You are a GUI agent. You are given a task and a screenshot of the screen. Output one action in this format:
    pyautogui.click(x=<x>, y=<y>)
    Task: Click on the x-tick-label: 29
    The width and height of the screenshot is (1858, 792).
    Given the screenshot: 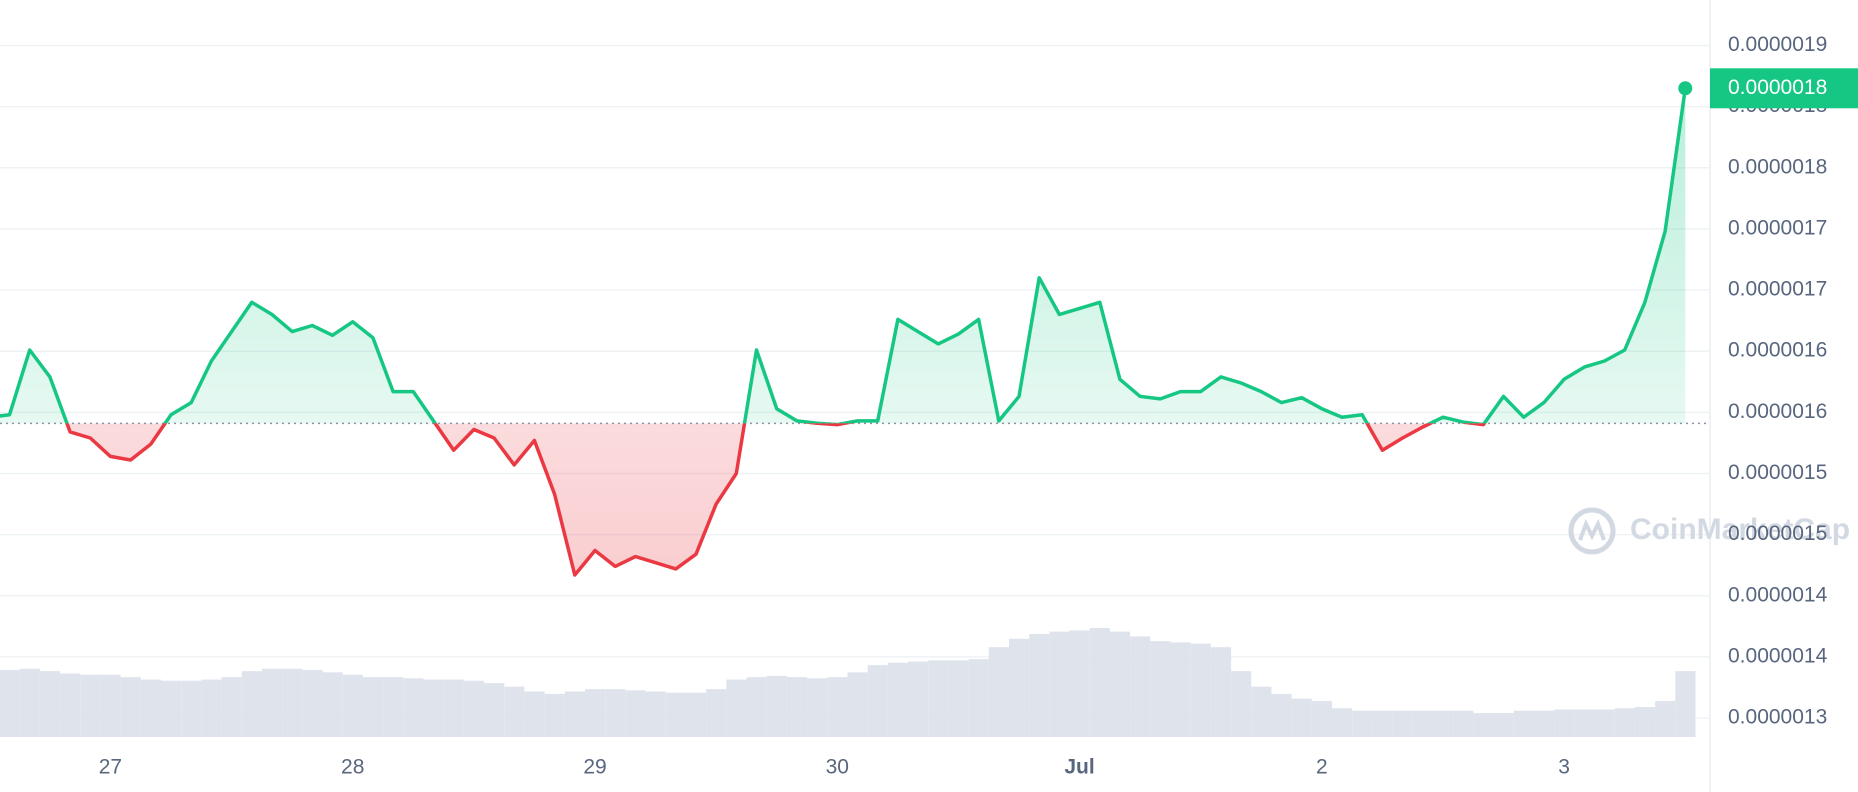 What is the action you would take?
    pyautogui.click(x=594, y=767)
    